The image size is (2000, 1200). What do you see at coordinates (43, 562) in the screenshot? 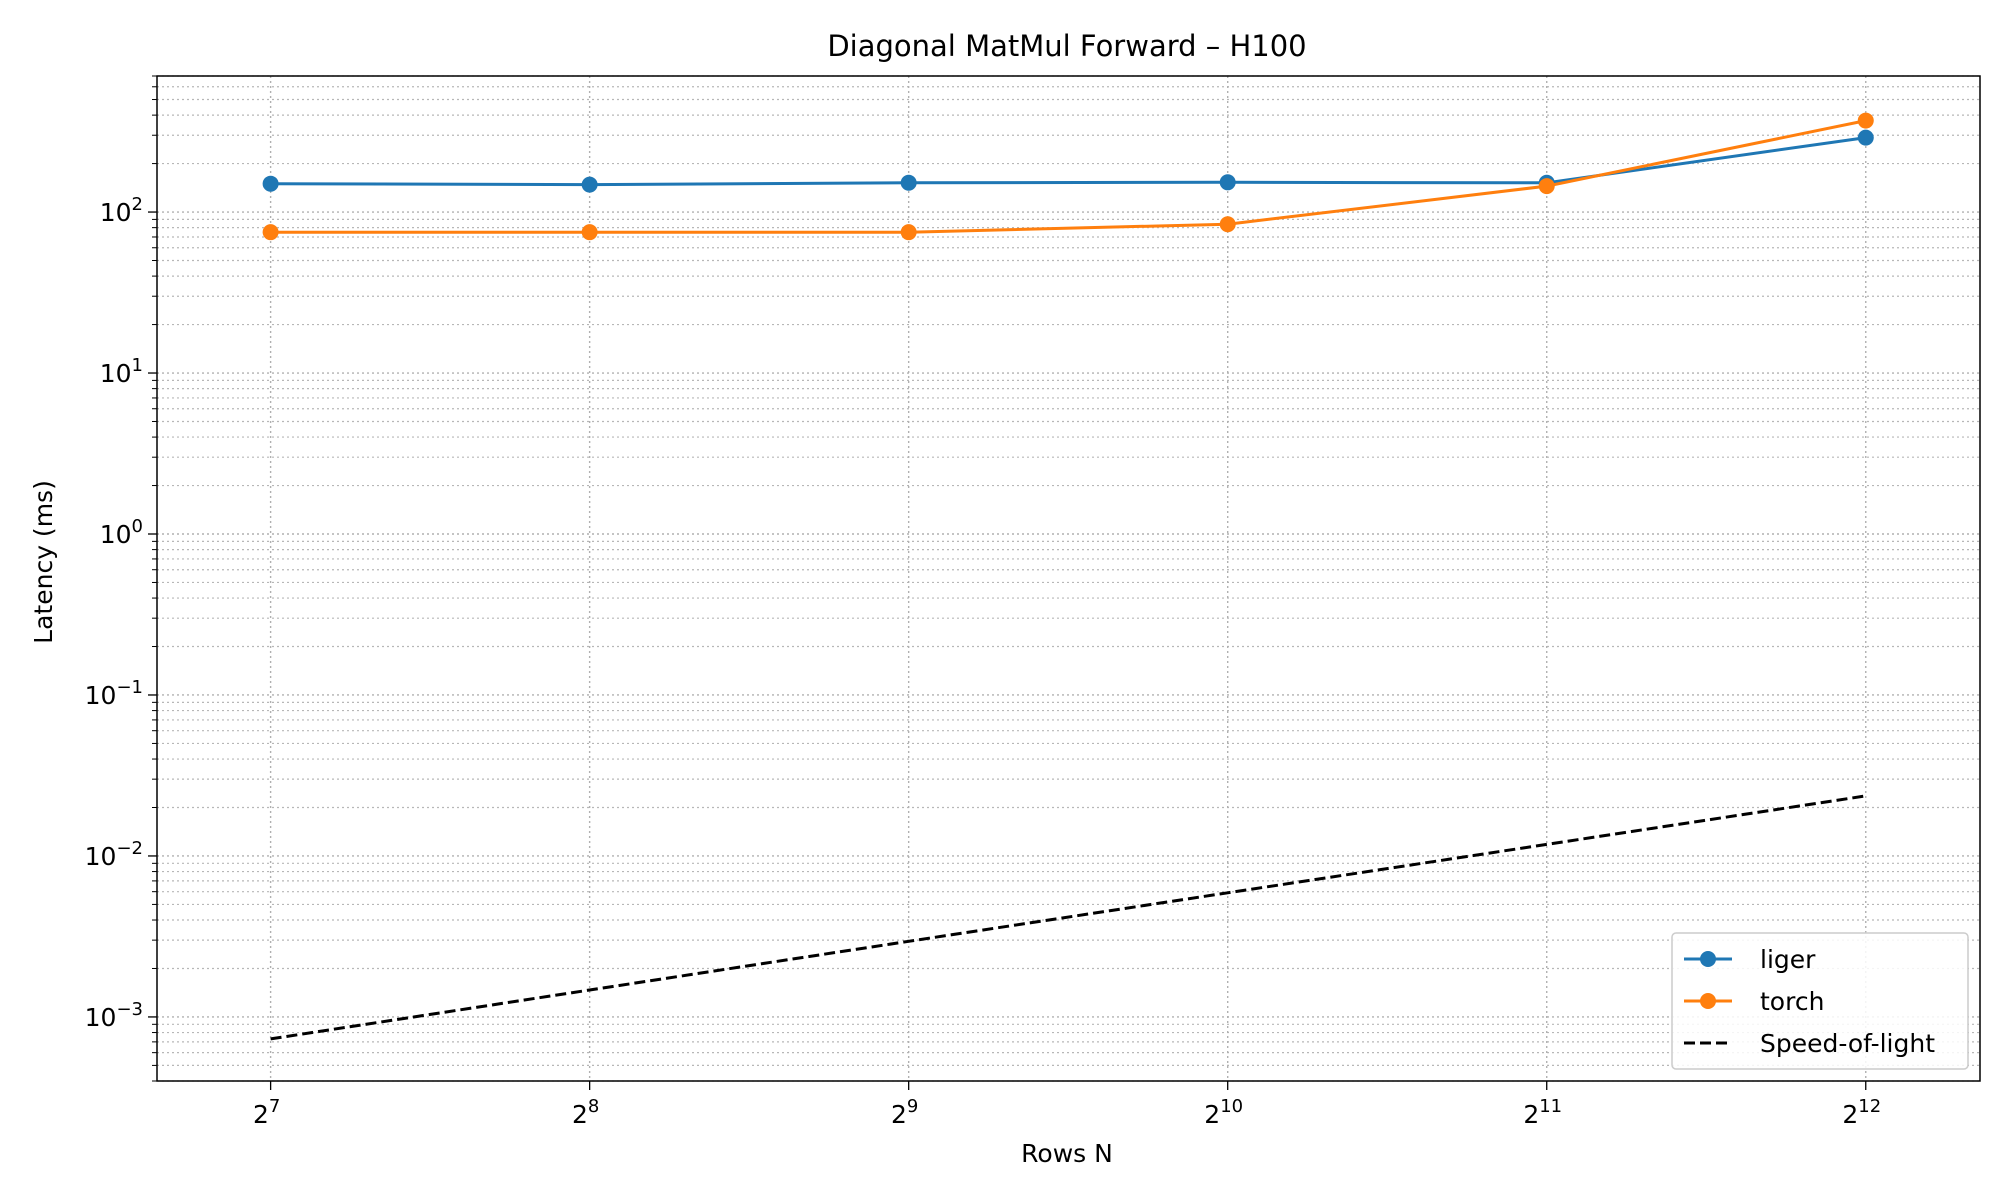
I see `y-axis-label: Latency (ms)` at bounding box center [43, 562].